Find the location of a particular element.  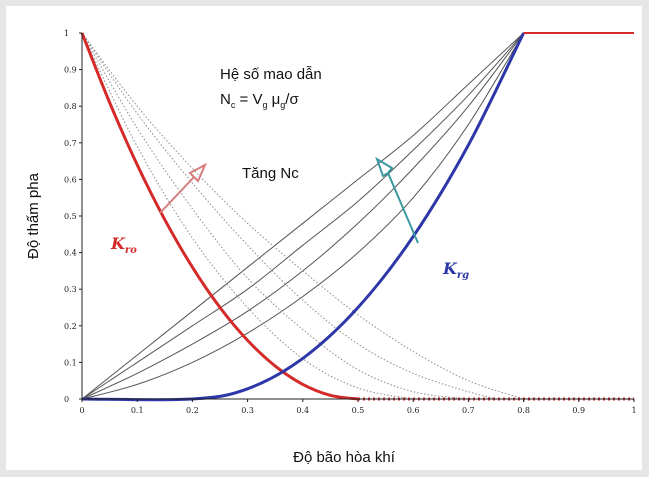

x-axis-label: Độ bão hòa khí is located at coordinates (344, 457).